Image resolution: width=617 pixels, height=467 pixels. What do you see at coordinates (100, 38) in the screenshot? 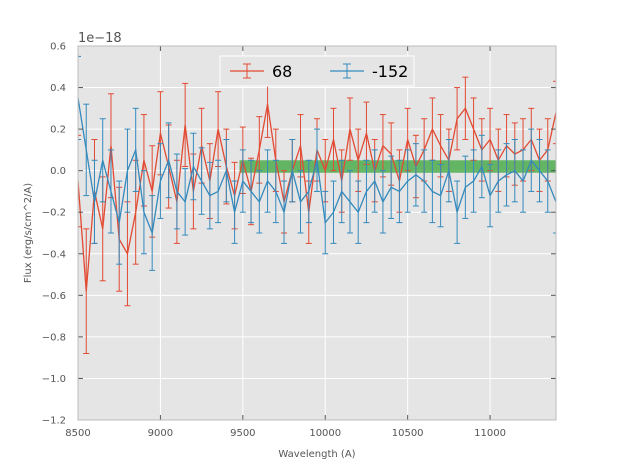
I see `y-offset-label: 1e−18` at bounding box center [100, 38].